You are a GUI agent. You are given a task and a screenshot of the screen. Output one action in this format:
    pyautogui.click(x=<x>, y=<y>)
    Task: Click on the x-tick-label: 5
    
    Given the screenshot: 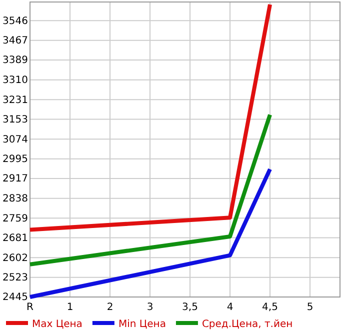 What is the action you would take?
    pyautogui.click(x=310, y=308)
    